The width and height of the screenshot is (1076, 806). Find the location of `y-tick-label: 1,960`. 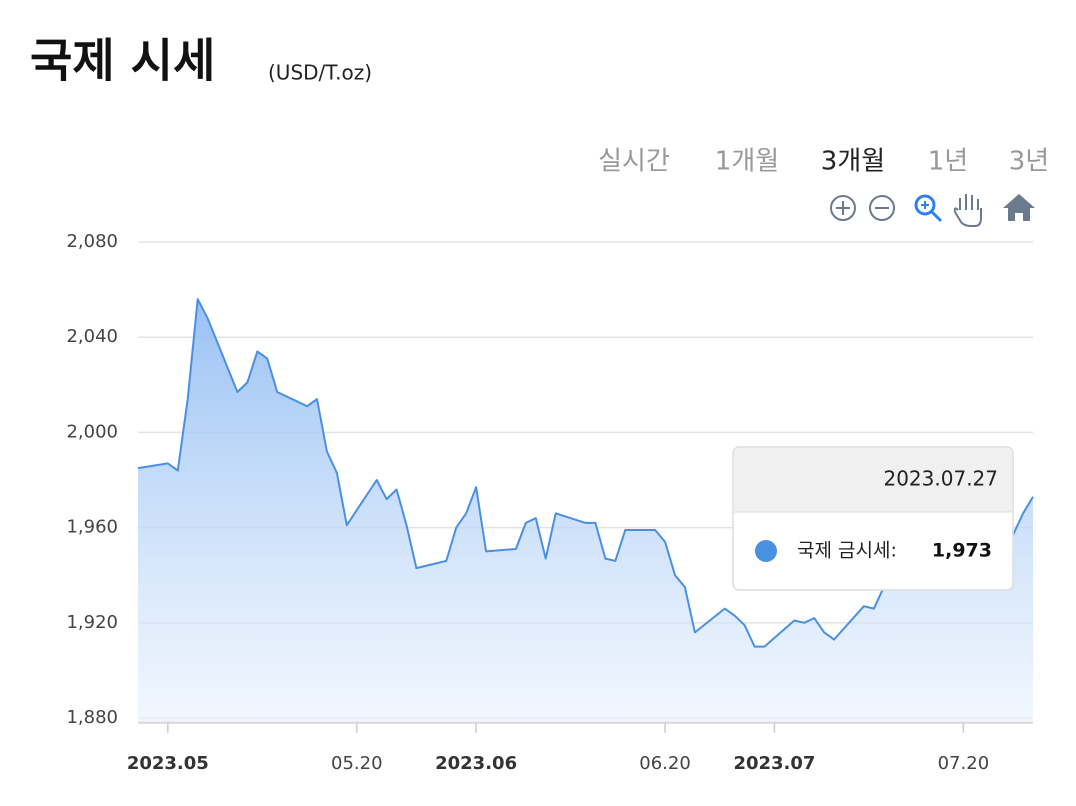

y-tick-label: 1,960 is located at coordinates (92, 527).